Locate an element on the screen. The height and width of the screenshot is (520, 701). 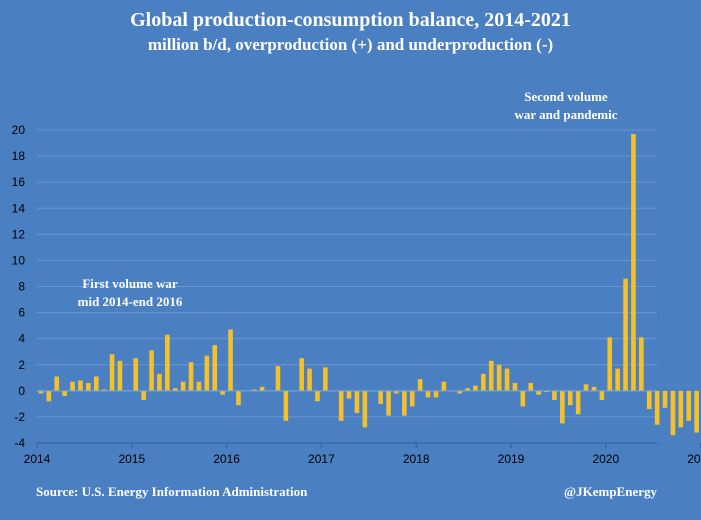
y-tick-label: 12 is located at coordinates (19, 234).